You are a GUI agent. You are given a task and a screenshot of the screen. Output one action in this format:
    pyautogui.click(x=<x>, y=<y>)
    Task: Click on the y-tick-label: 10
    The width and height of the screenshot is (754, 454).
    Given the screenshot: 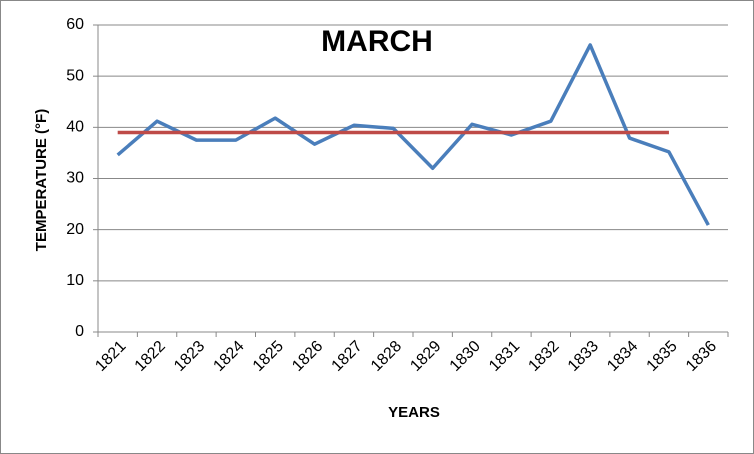 What is the action you would take?
    pyautogui.click(x=75, y=280)
    